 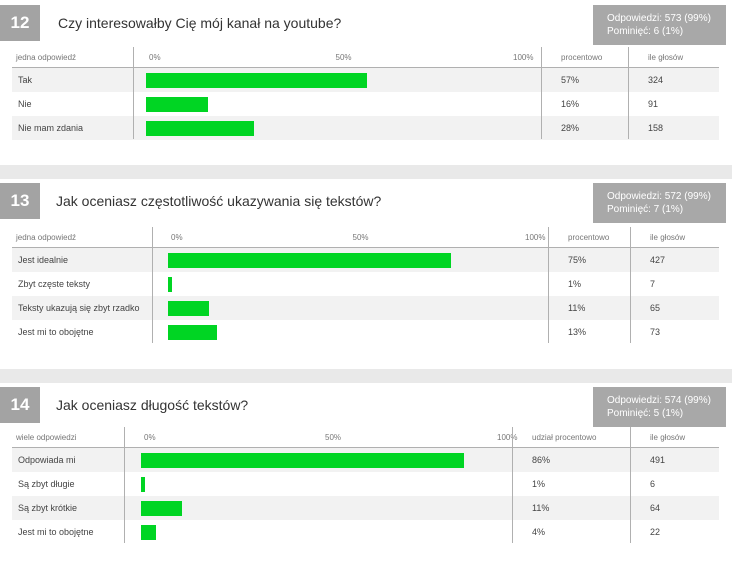 What do you see at coordinates (653, 284) in the screenshot?
I see `vote-count: 7` at bounding box center [653, 284].